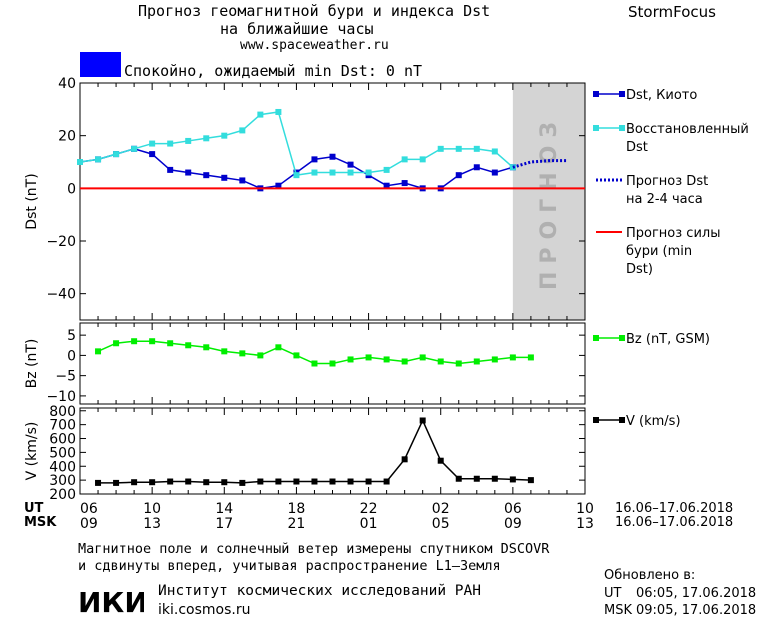 This screenshot has height=620, width=760. What do you see at coordinates (62, 412) in the screenshot?
I see `y-tick-label: 800` at bounding box center [62, 412].